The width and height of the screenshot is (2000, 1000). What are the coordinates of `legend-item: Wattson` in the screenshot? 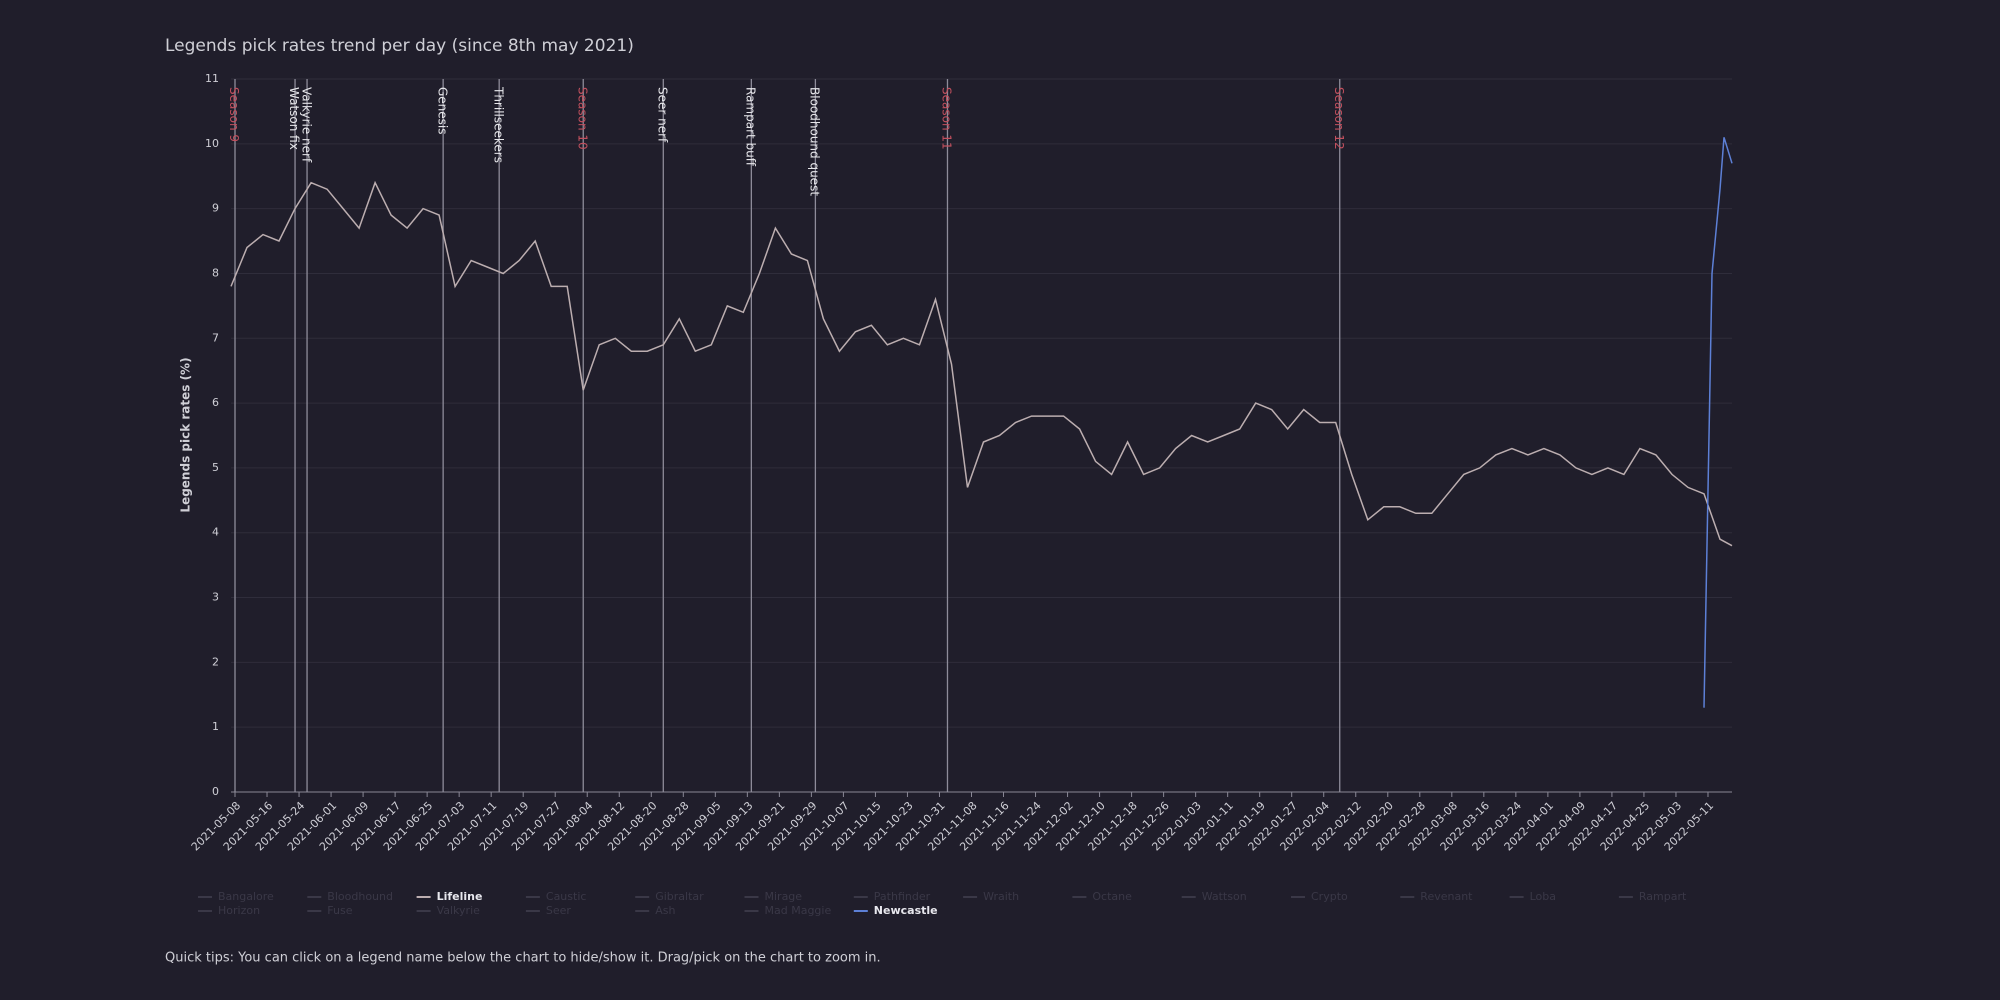 It's located at (1214, 896).